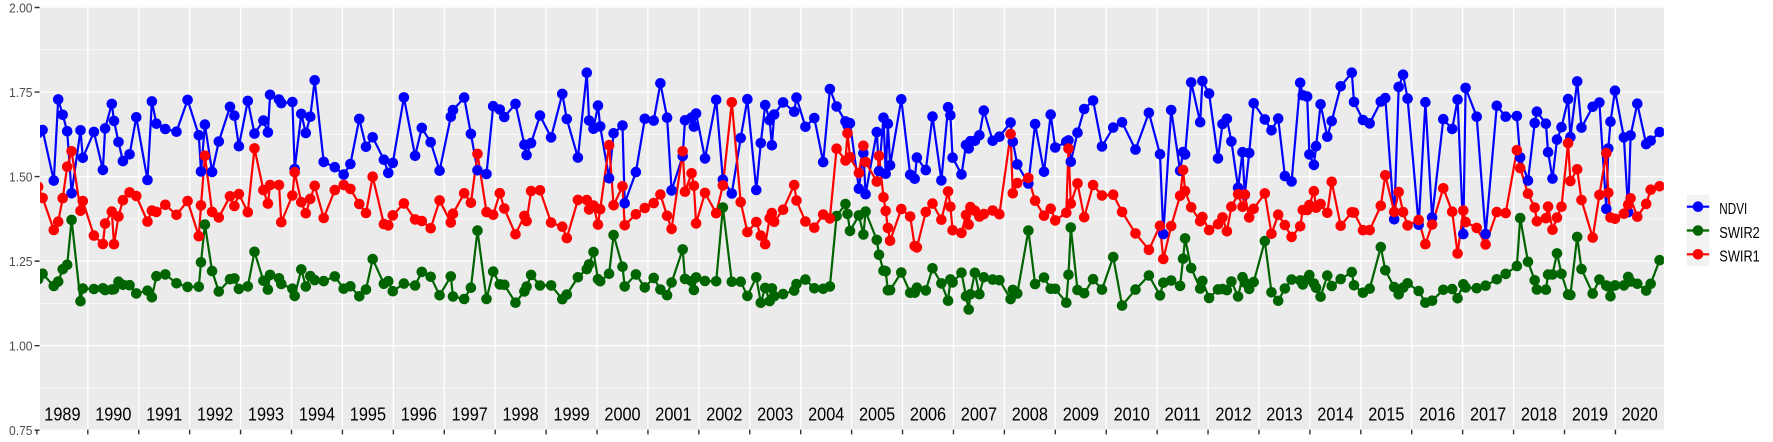 The height and width of the screenshot is (442, 1773). I want to click on svg-text: 1993, so click(266, 415).